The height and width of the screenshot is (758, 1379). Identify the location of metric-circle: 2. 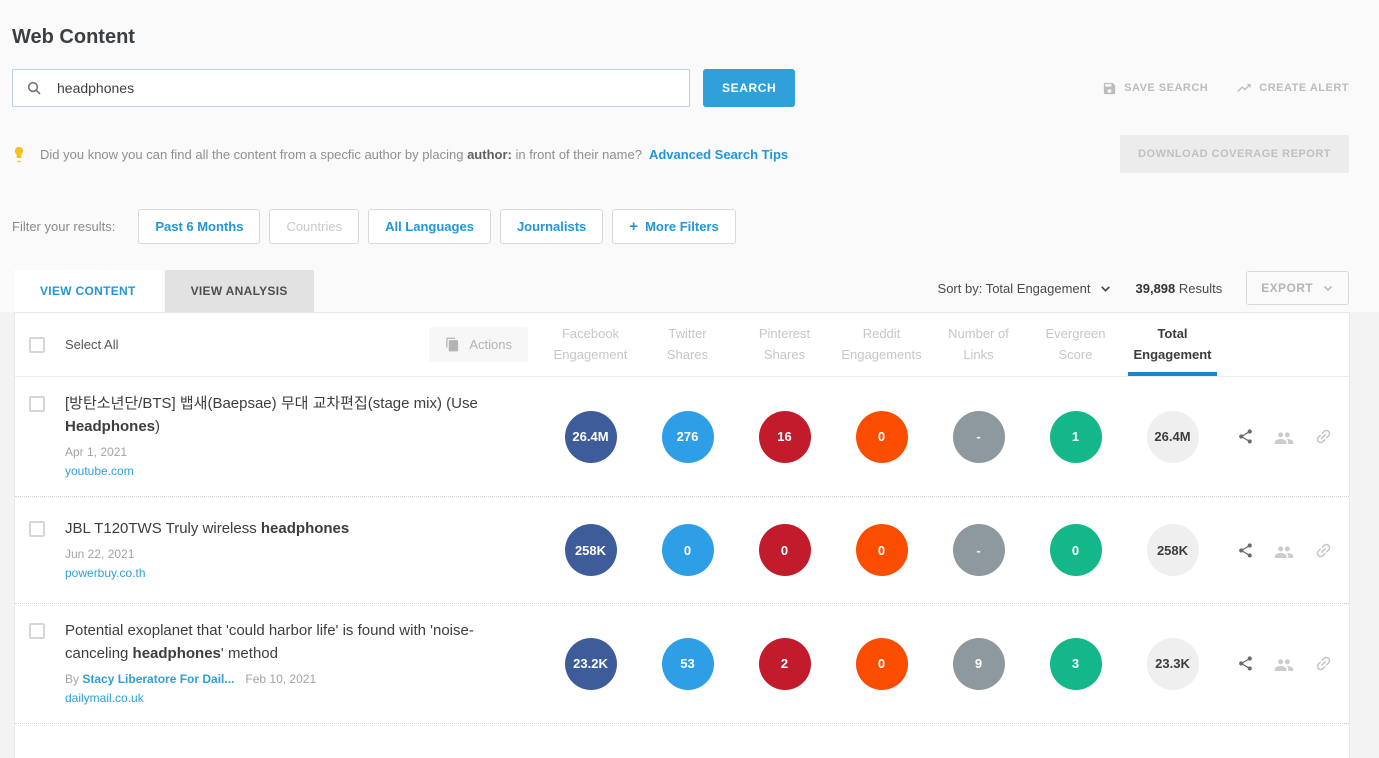
(784, 663).